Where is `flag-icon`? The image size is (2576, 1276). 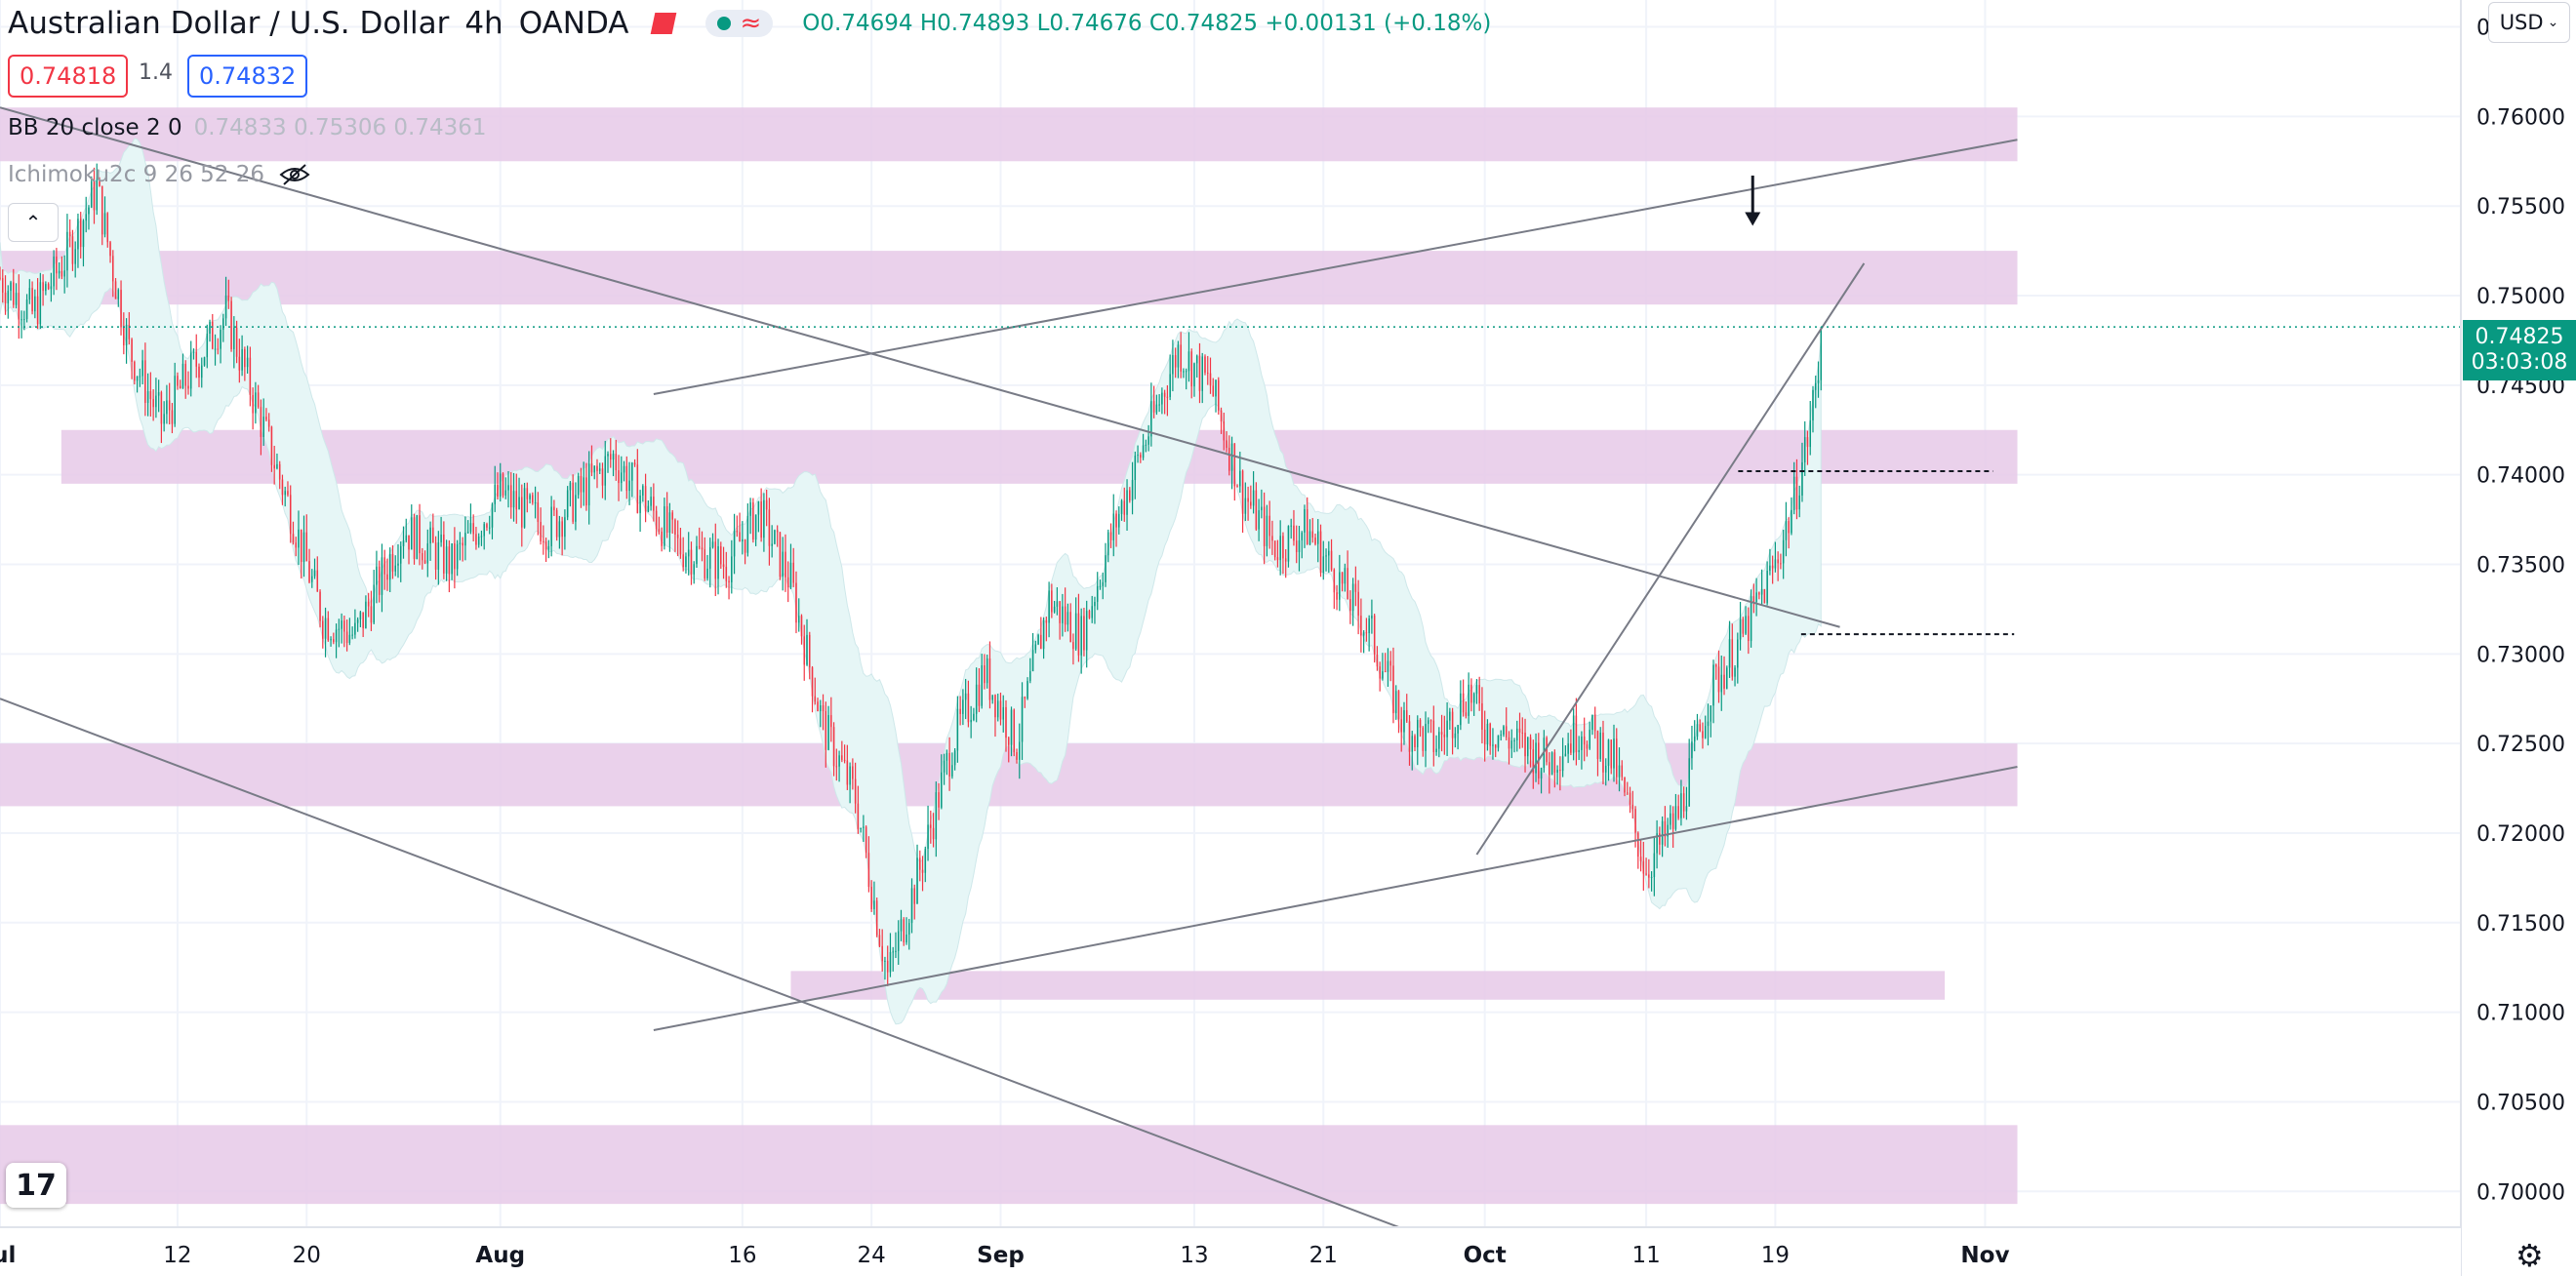 flag-icon is located at coordinates (663, 23).